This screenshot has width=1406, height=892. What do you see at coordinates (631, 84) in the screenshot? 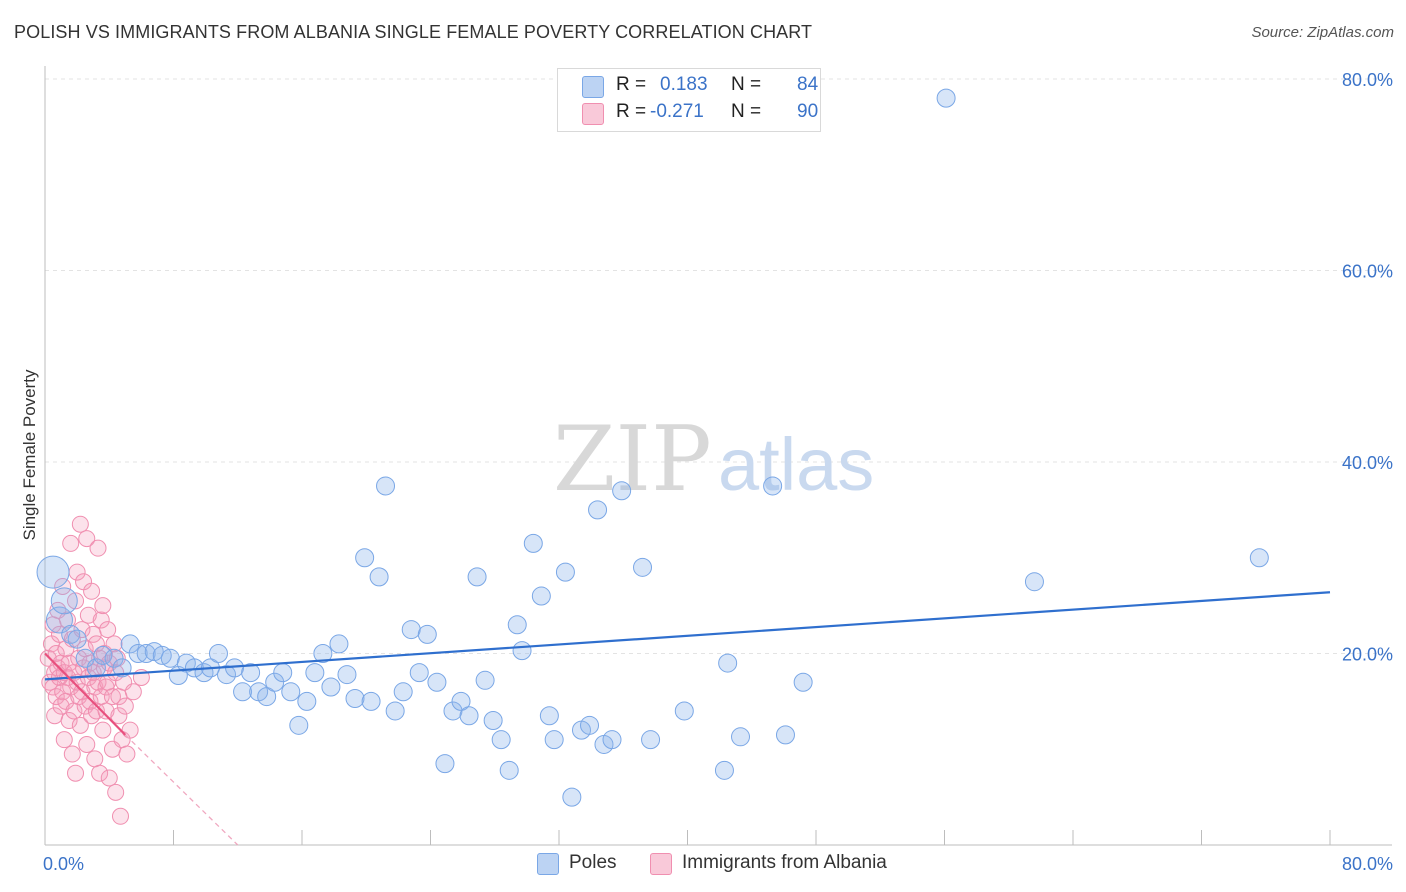
I see `poles-r-label: R =` at bounding box center [631, 84].